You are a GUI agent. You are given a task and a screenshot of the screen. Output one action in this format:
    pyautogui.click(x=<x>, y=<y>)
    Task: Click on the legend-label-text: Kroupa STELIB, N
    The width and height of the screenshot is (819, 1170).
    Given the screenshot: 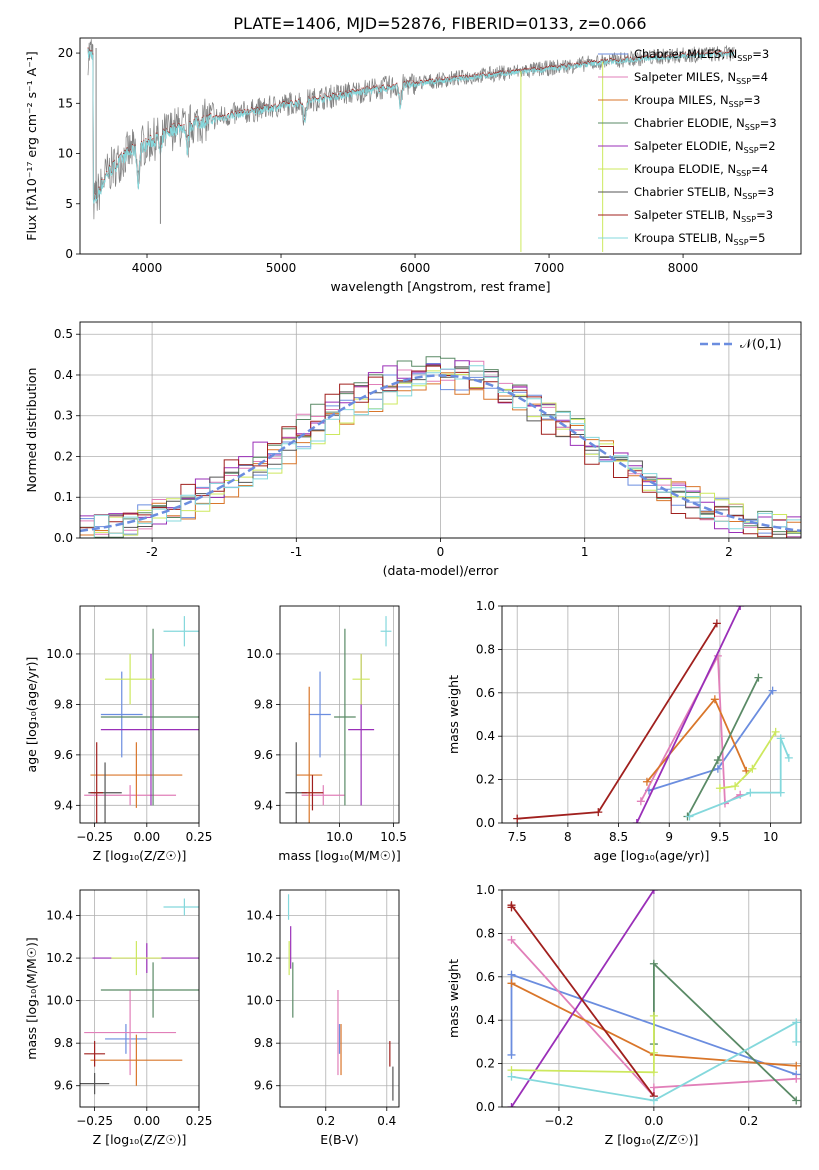 What is the action you would take?
    pyautogui.click(x=684, y=238)
    